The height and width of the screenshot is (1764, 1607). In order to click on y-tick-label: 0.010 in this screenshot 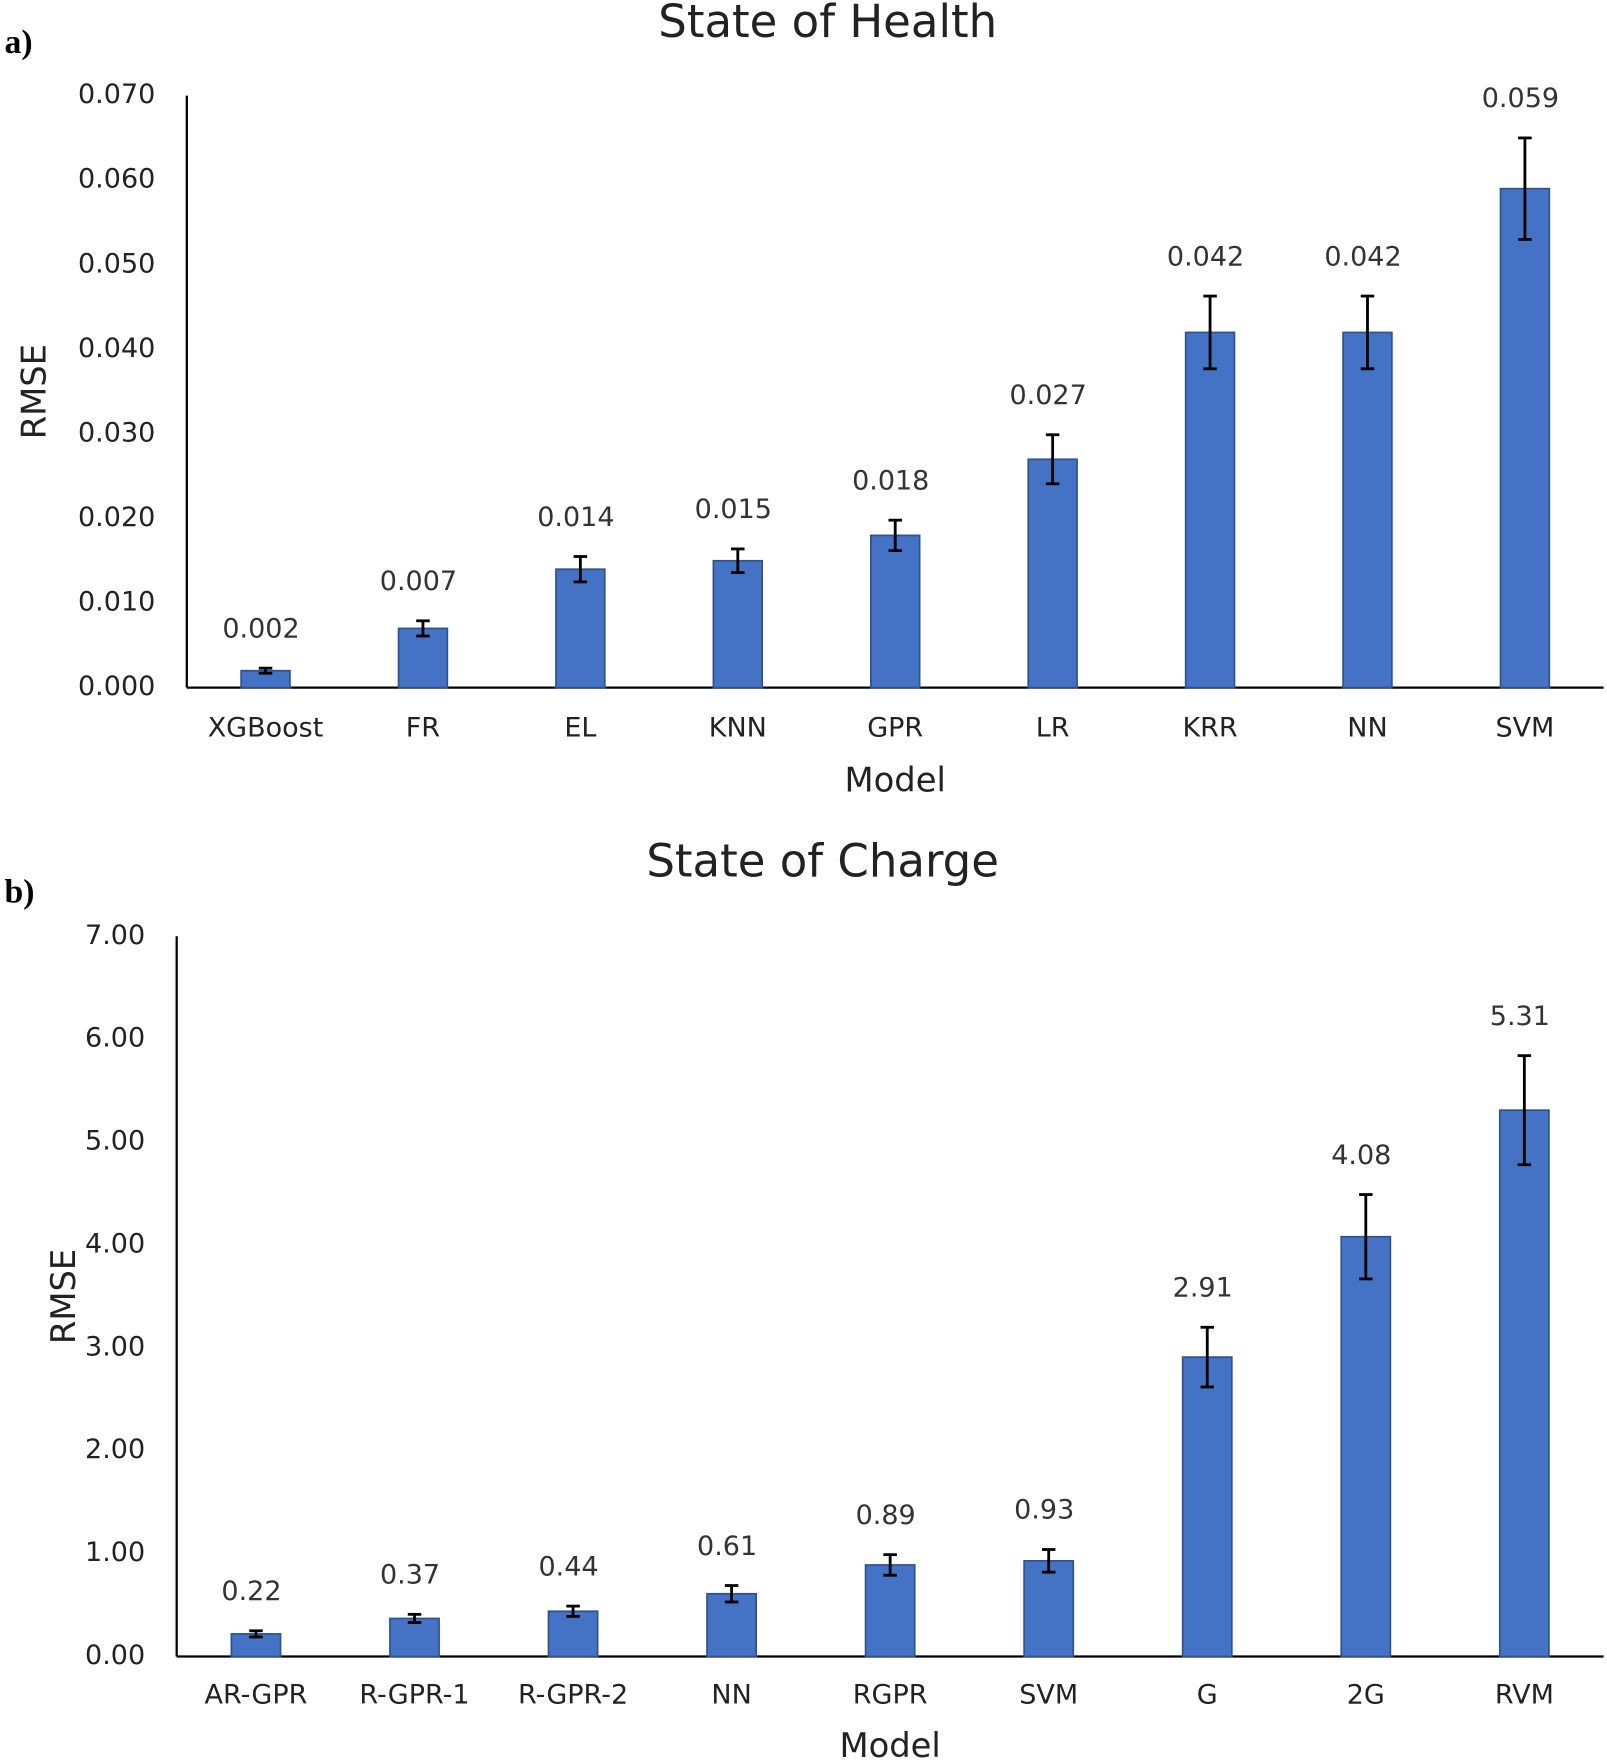, I will do `click(116, 602)`.